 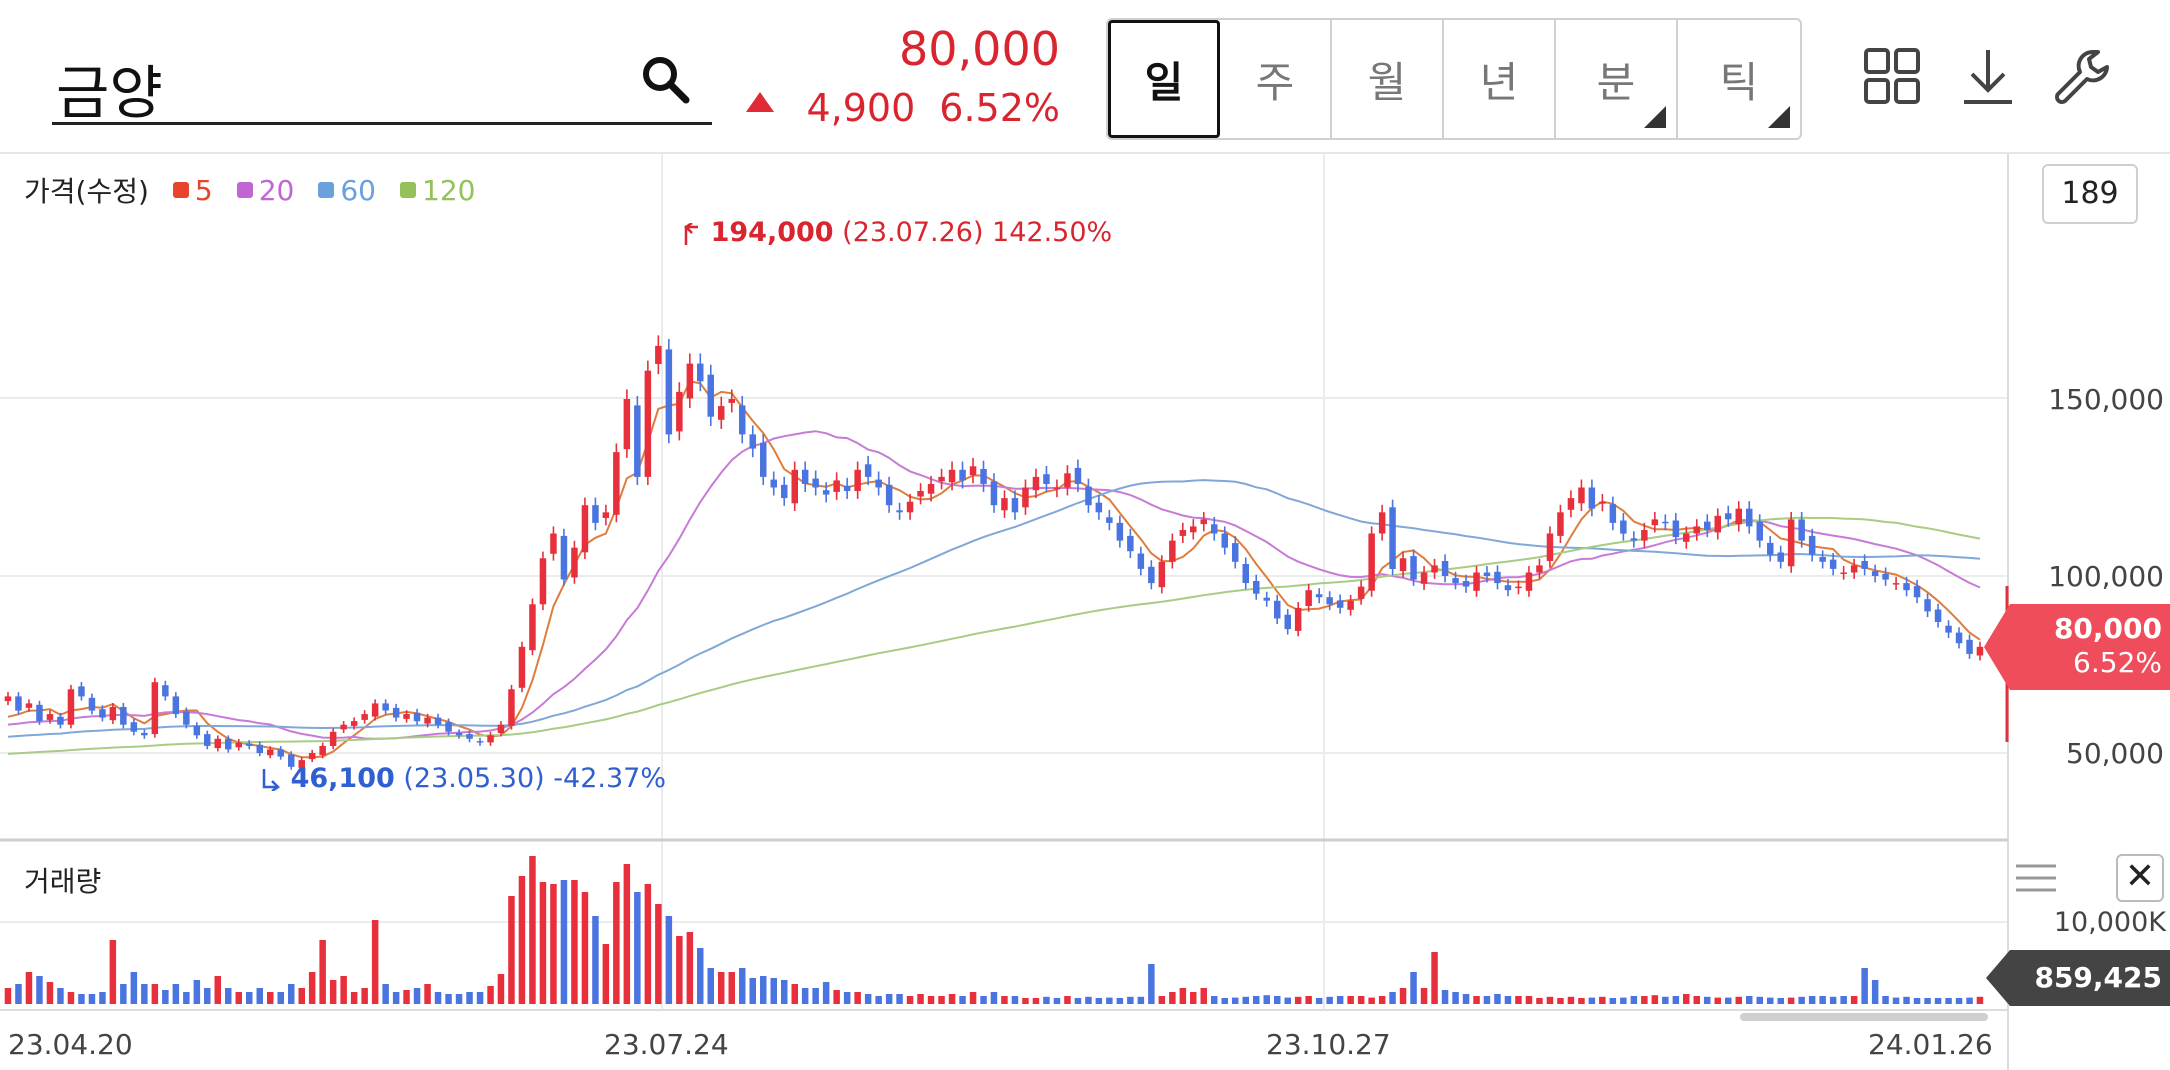 What do you see at coordinates (666, 80) in the screenshot?
I see `search-icon` at bounding box center [666, 80].